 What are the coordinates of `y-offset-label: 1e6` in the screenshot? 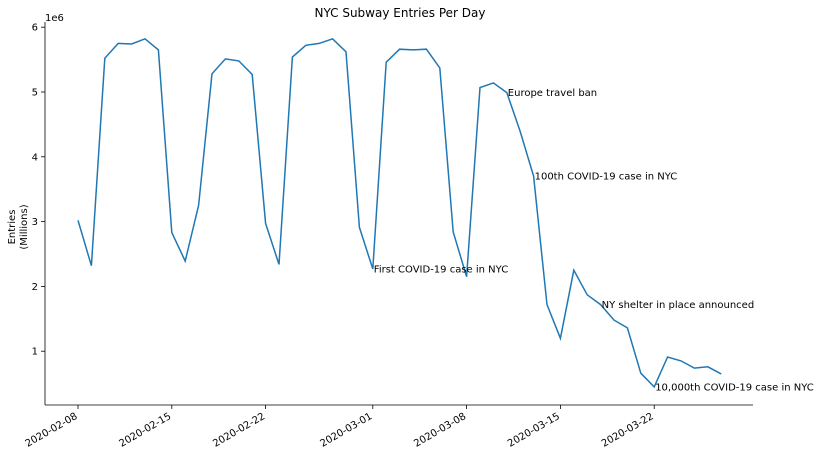 It's located at (54, 18).